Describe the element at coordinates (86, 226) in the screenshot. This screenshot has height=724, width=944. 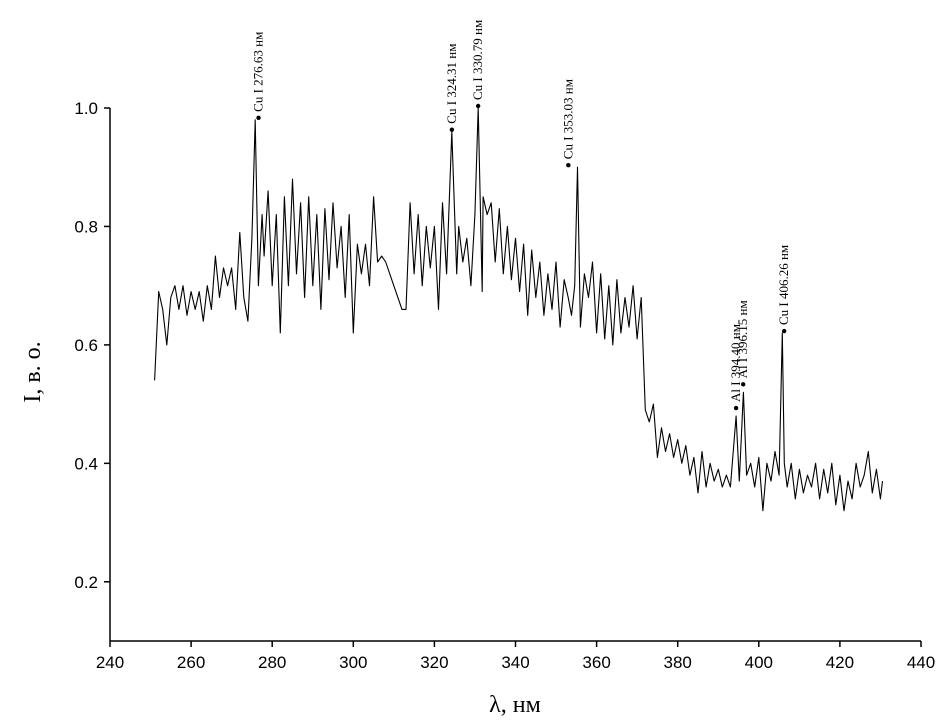
I see `y-tick-label: 0.8` at that location.